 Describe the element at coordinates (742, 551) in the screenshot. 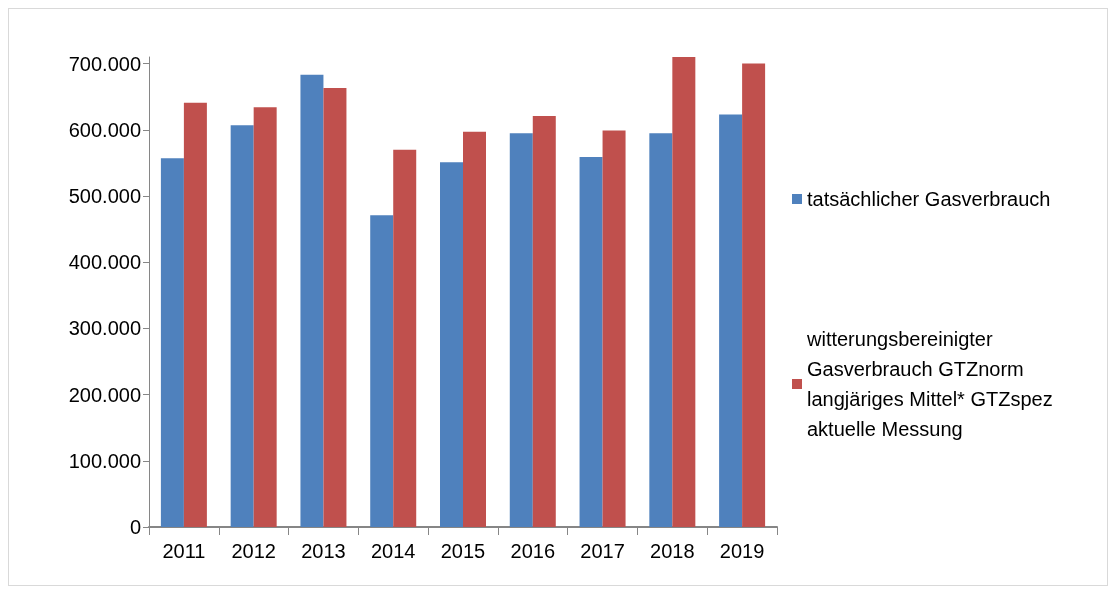

I see `x-tick-label: 2019` at that location.